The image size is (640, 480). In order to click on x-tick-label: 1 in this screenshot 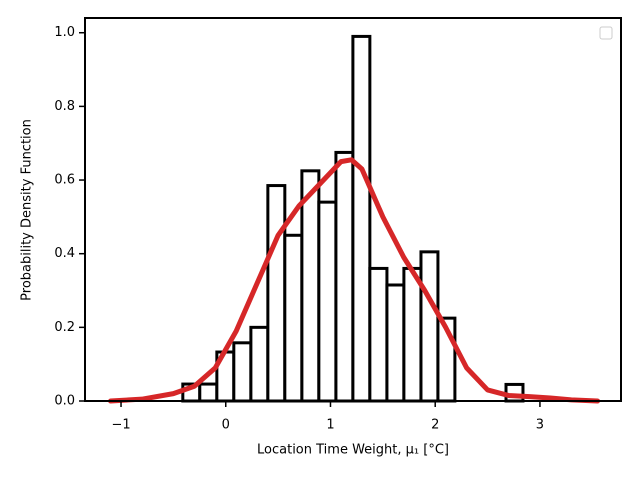, I will do `click(330, 425)`.